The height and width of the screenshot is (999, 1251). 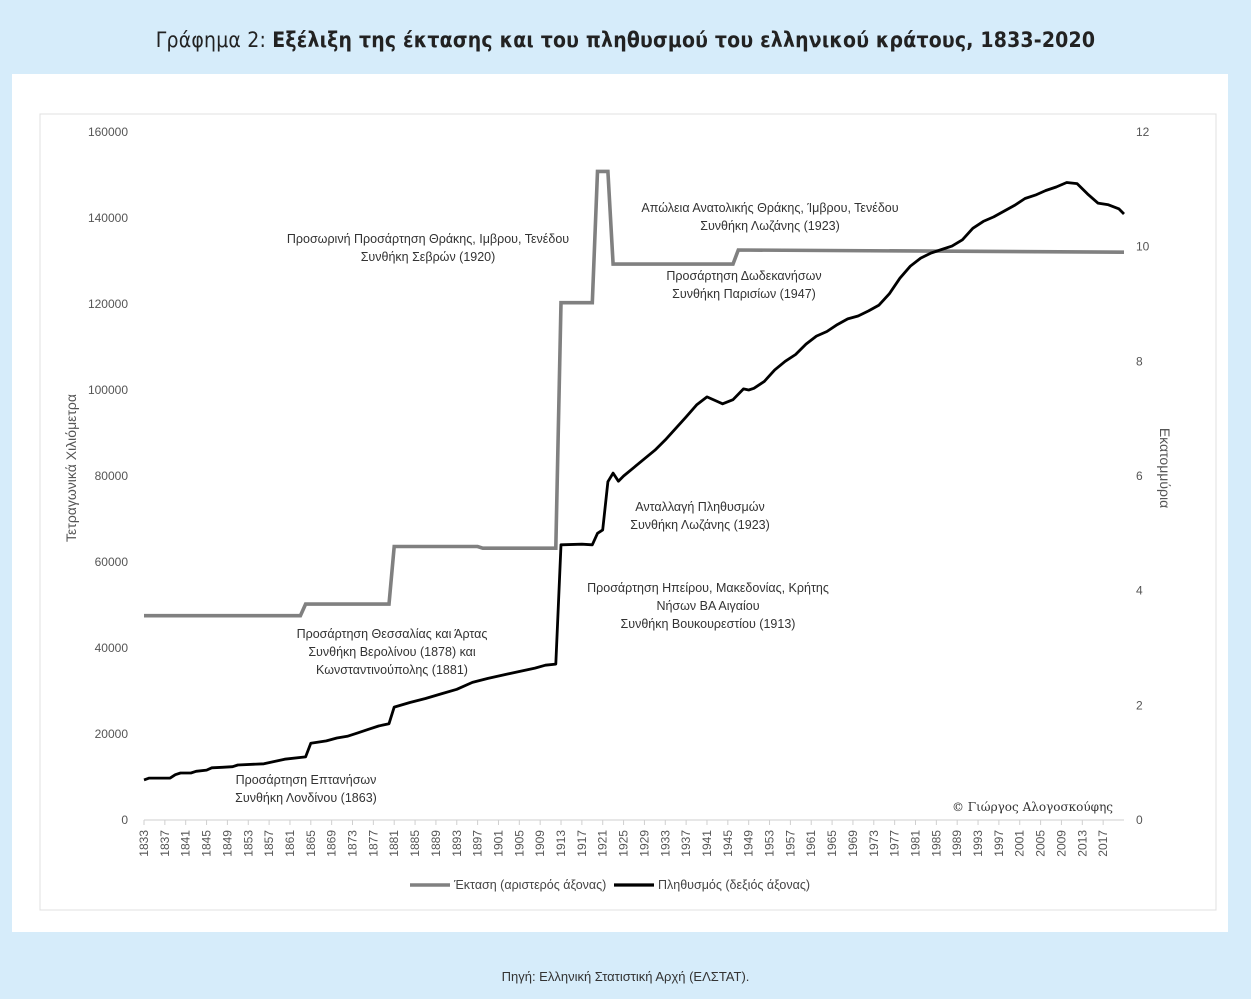 What do you see at coordinates (71, 468) in the screenshot?
I see `y-axis-left-title: Τετραγωνικά Χιλιόμετρα` at bounding box center [71, 468].